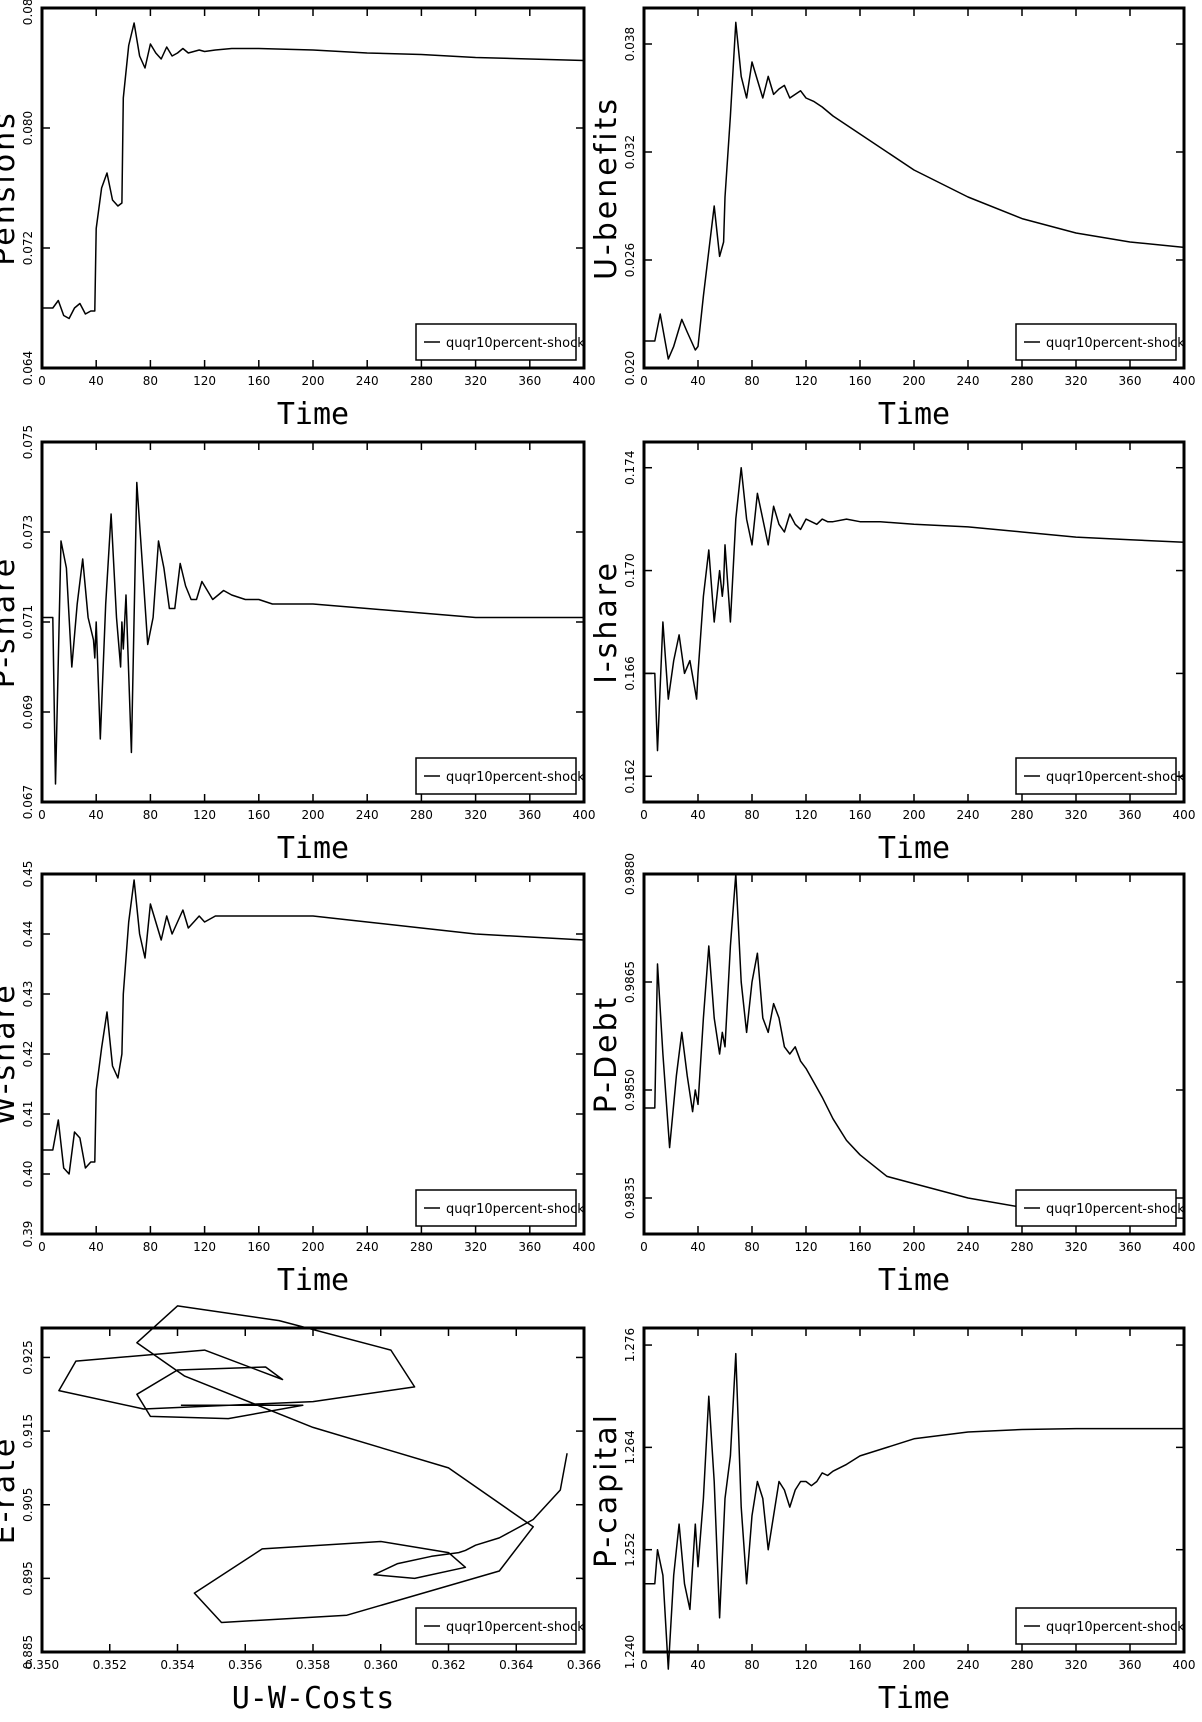 The width and height of the screenshot is (1202, 1722). Describe the element at coordinates (11, 1053) in the screenshot. I see `y-axis-label: W-share` at that location.